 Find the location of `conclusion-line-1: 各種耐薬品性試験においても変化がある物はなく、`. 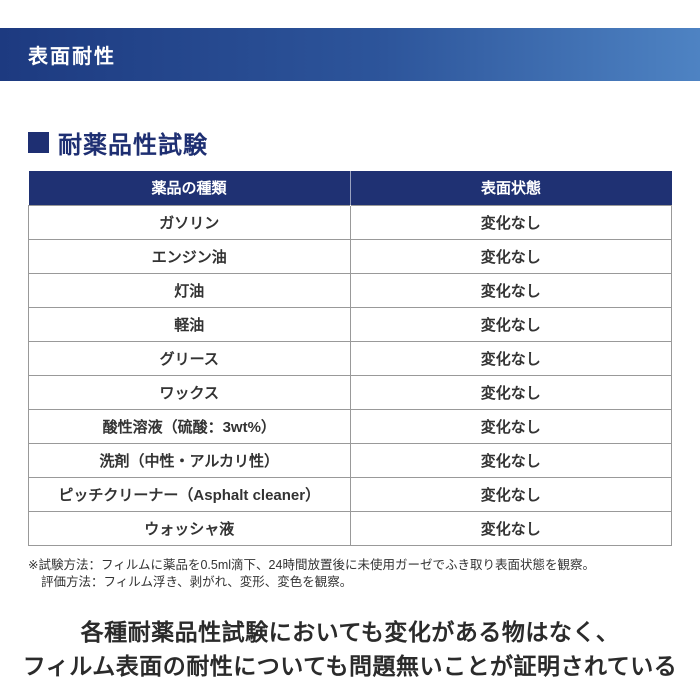

conclusion-line-1: 各種耐薬品性試験においても変化がある物はなく、 is located at coordinates (350, 631).